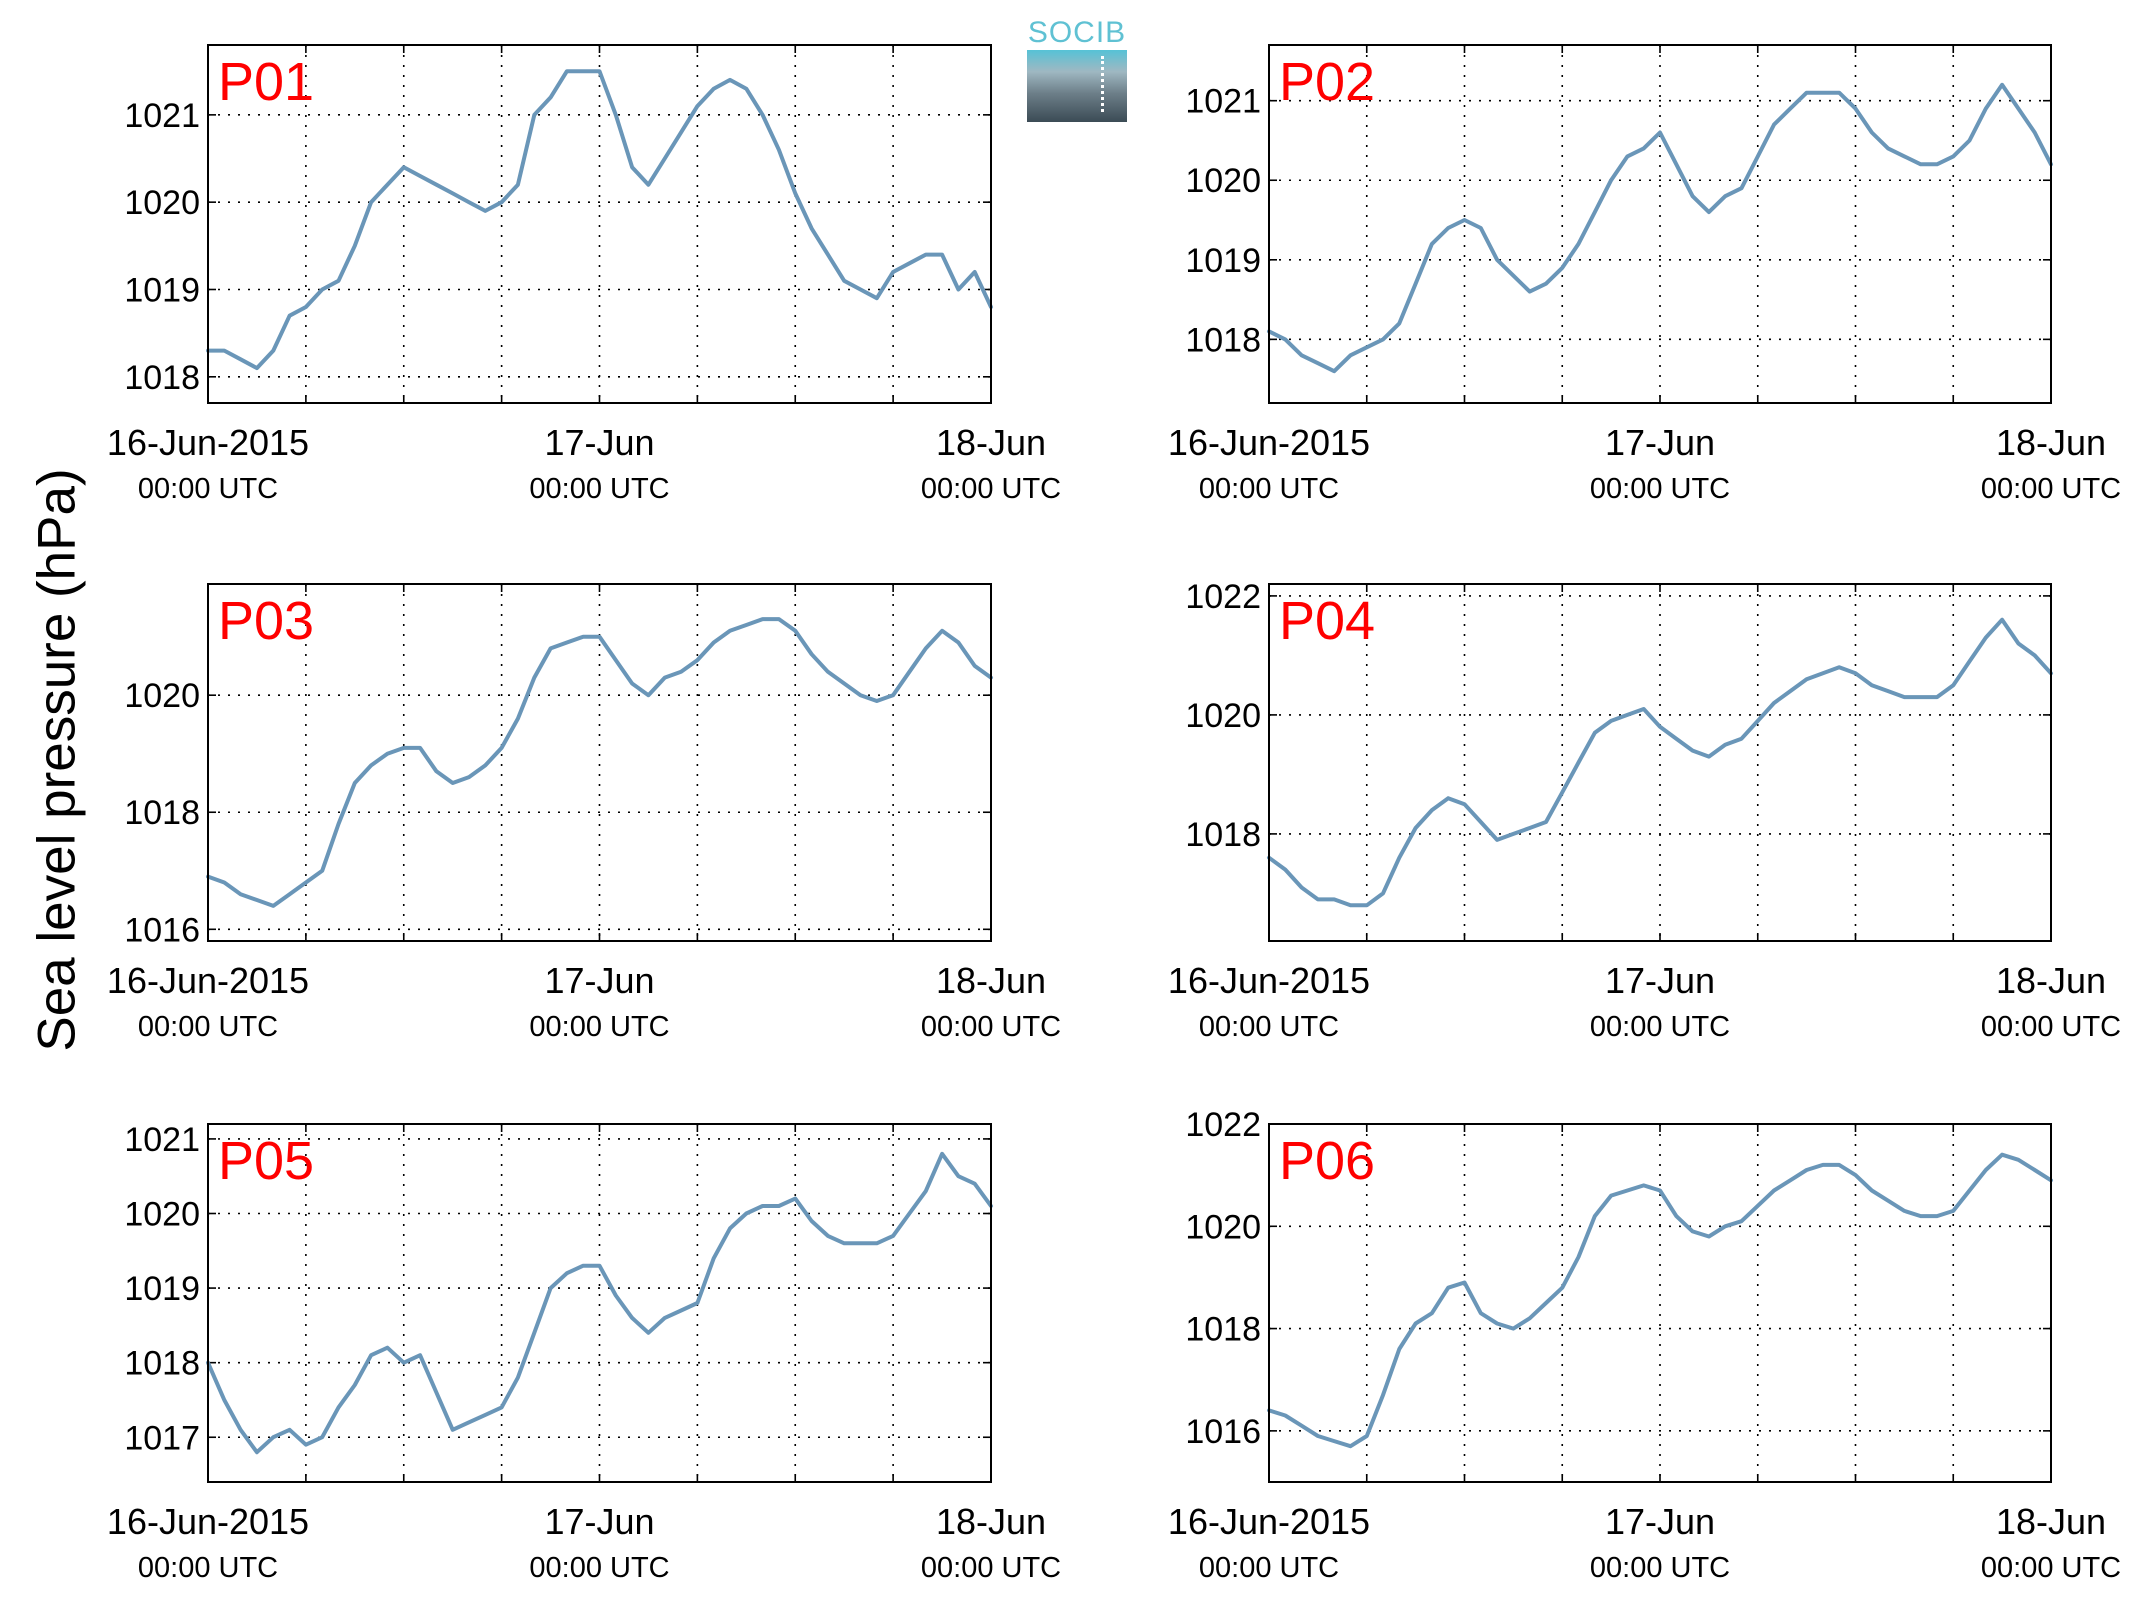 The width and height of the screenshot is (2138, 1608). I want to click on panel-label: P01, so click(266, 82).